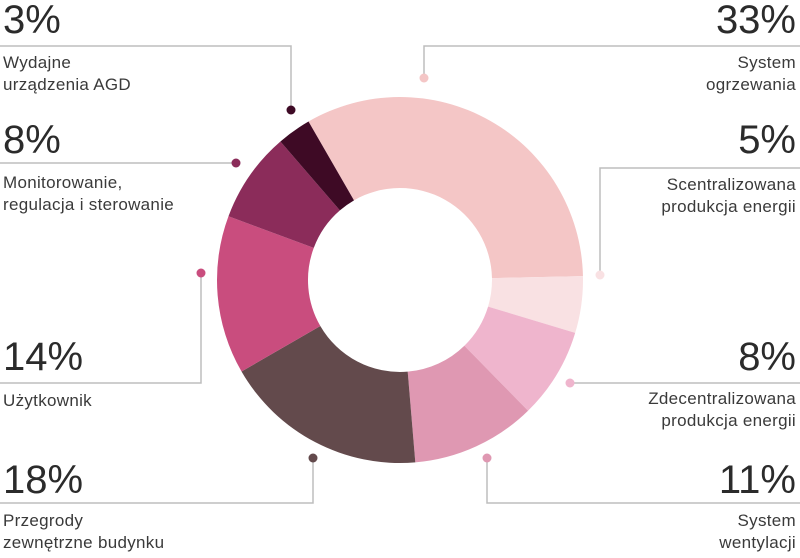 This screenshot has width=800, height=558. What do you see at coordinates (757, 531) in the screenshot?
I see `category-label: System wentylacji` at bounding box center [757, 531].